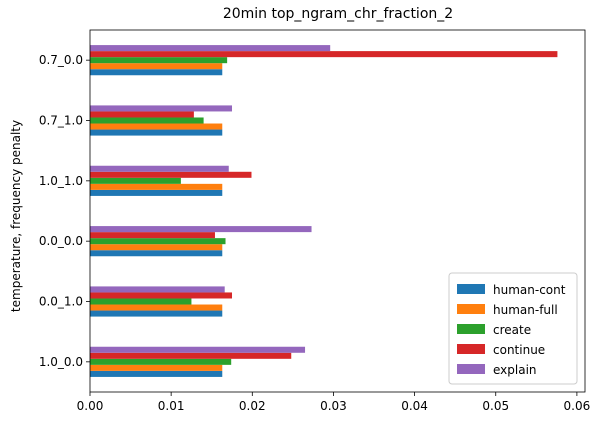 This screenshot has height=433, width=607. What do you see at coordinates (495, 406) in the screenshot?
I see `x-tick-label: 0.05` at bounding box center [495, 406].